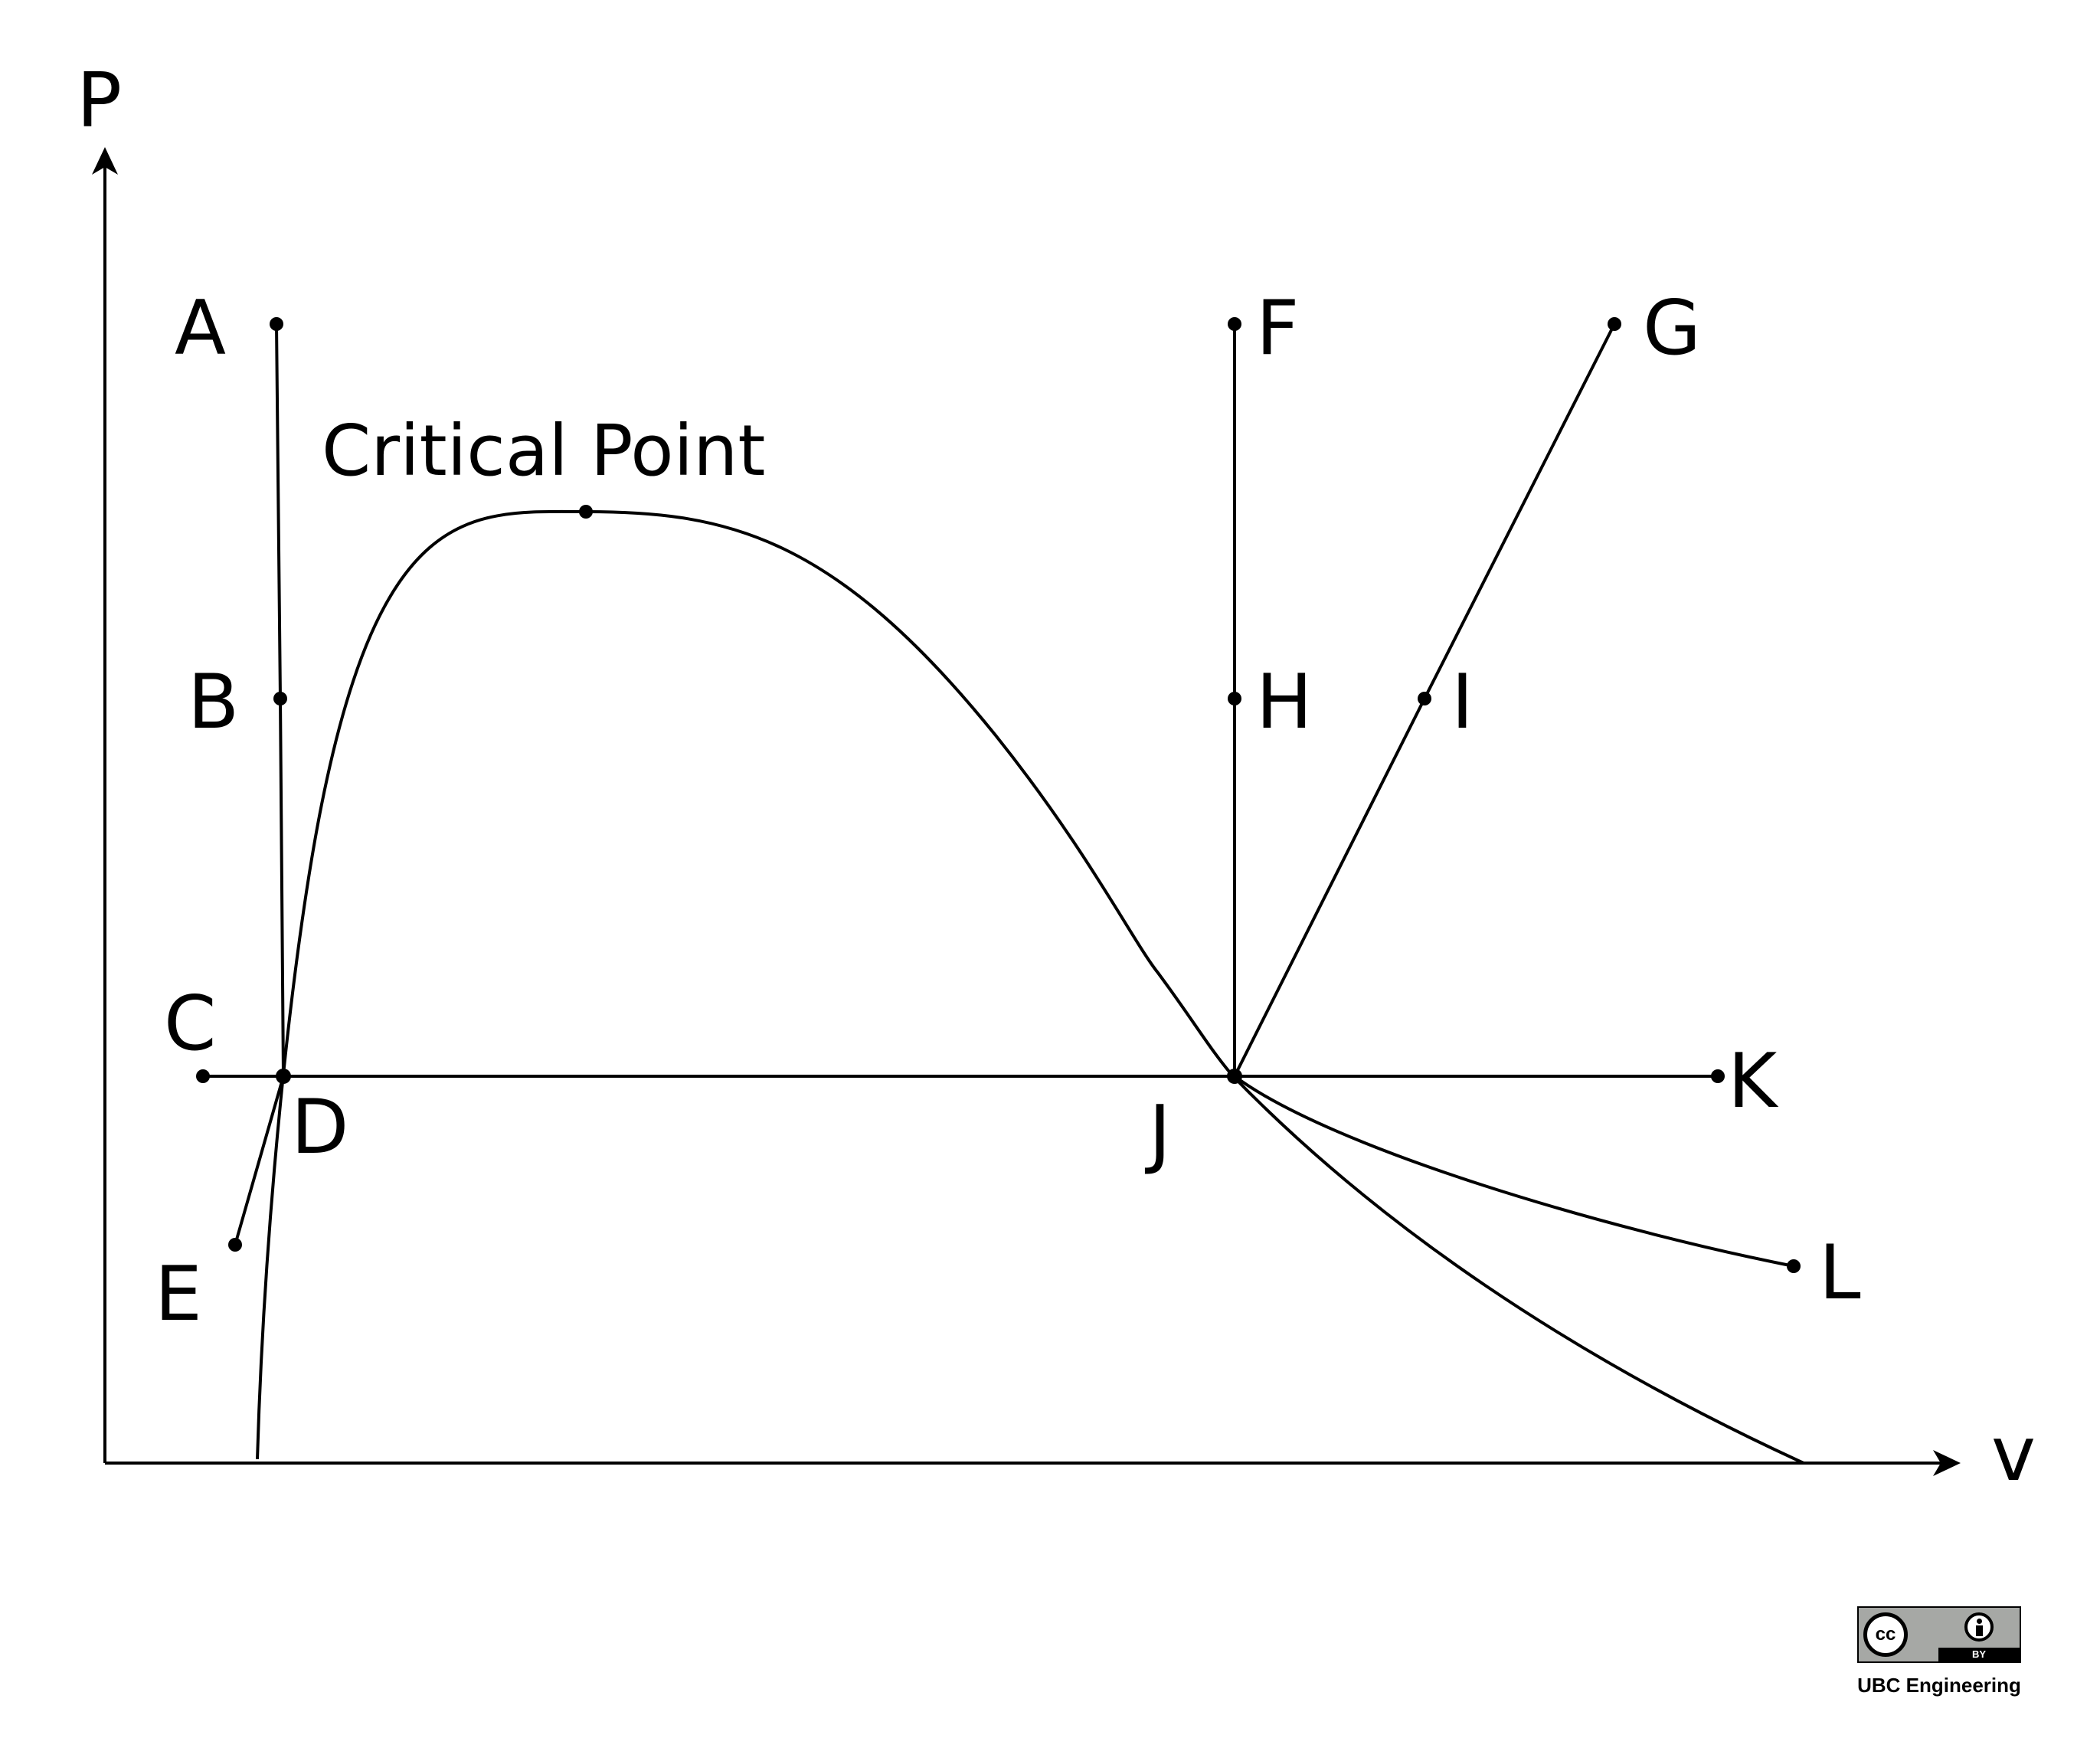 The height and width of the screenshot is (1748, 2100). Describe the element at coordinates (276, 324) in the screenshot. I see `point-a` at that location.